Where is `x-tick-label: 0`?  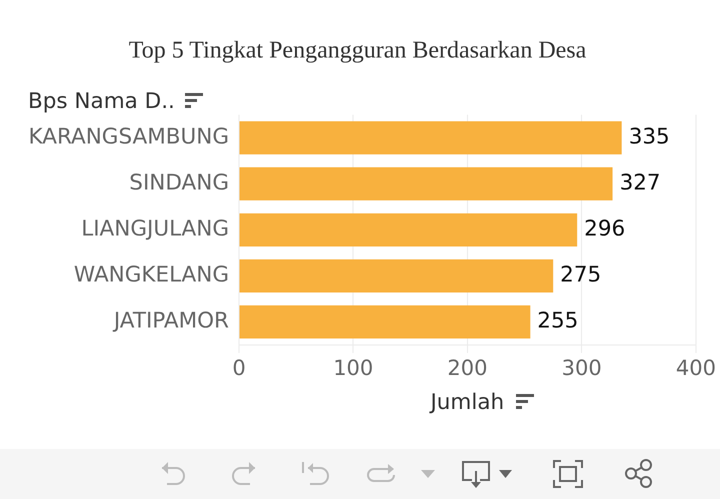
x-tick-label: 0 is located at coordinates (239, 368).